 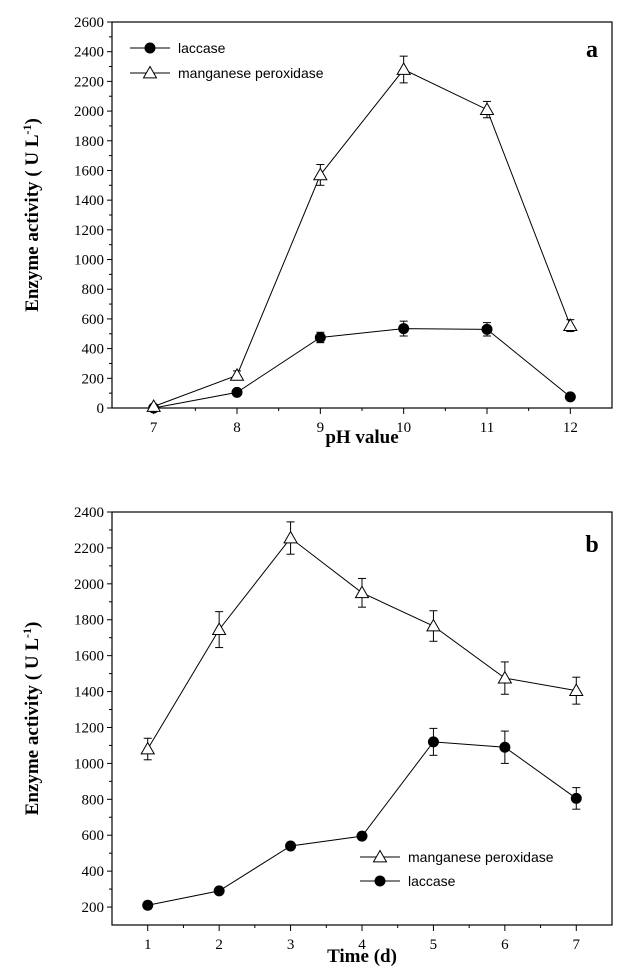 What do you see at coordinates (101, 409) in the screenshot?
I see `y-tick-label: 0` at bounding box center [101, 409].